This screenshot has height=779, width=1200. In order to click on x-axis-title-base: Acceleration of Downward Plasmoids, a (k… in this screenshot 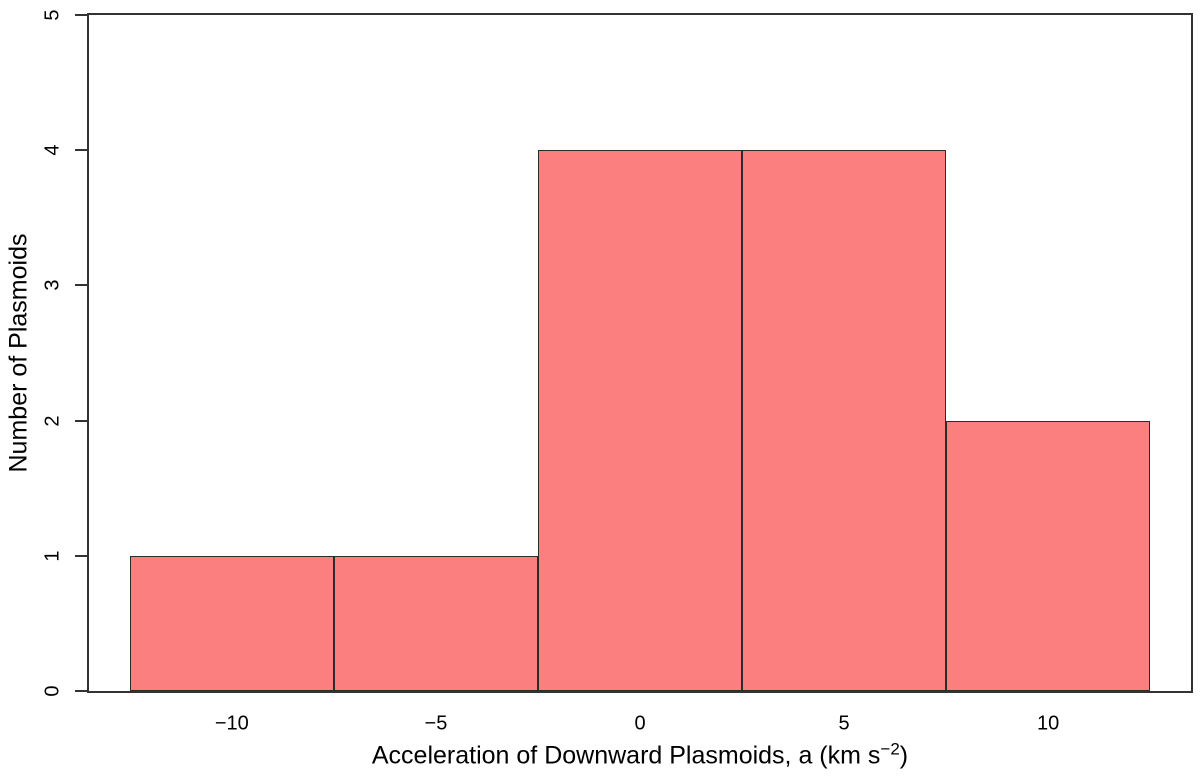, I will do `click(626, 755)`.